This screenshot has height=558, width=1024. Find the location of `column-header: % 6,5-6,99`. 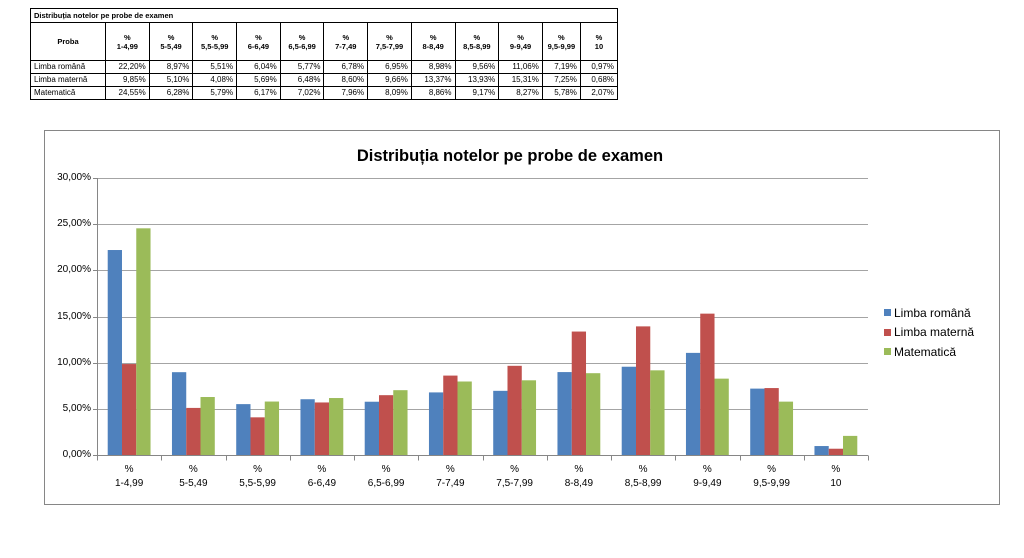

column-header: % 6,5-6,99 is located at coordinates (302, 41).